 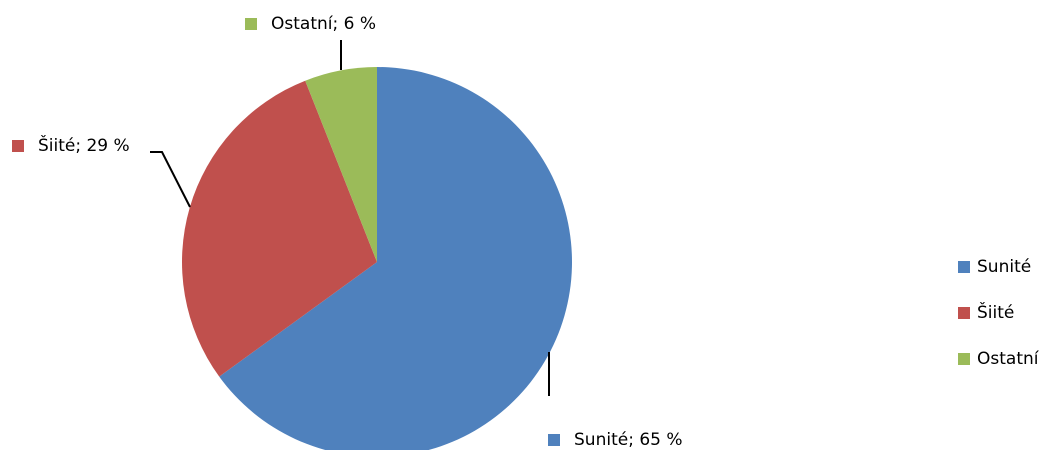 I want to click on data-label: Ostatní; 6 %, so click(x=323, y=24).